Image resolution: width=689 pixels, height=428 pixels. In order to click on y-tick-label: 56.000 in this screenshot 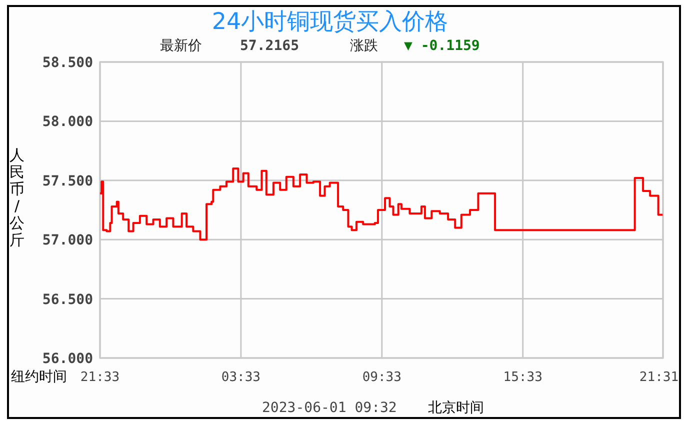, I will do `click(67, 359)`.